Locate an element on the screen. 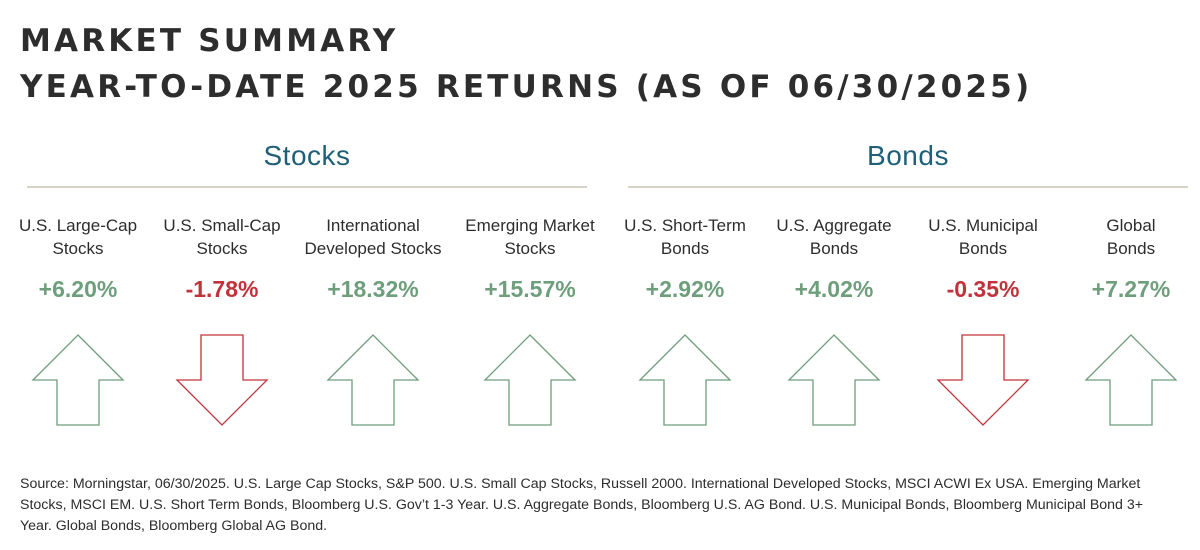  return-label: International Developed Stocks is located at coordinates (373, 237).